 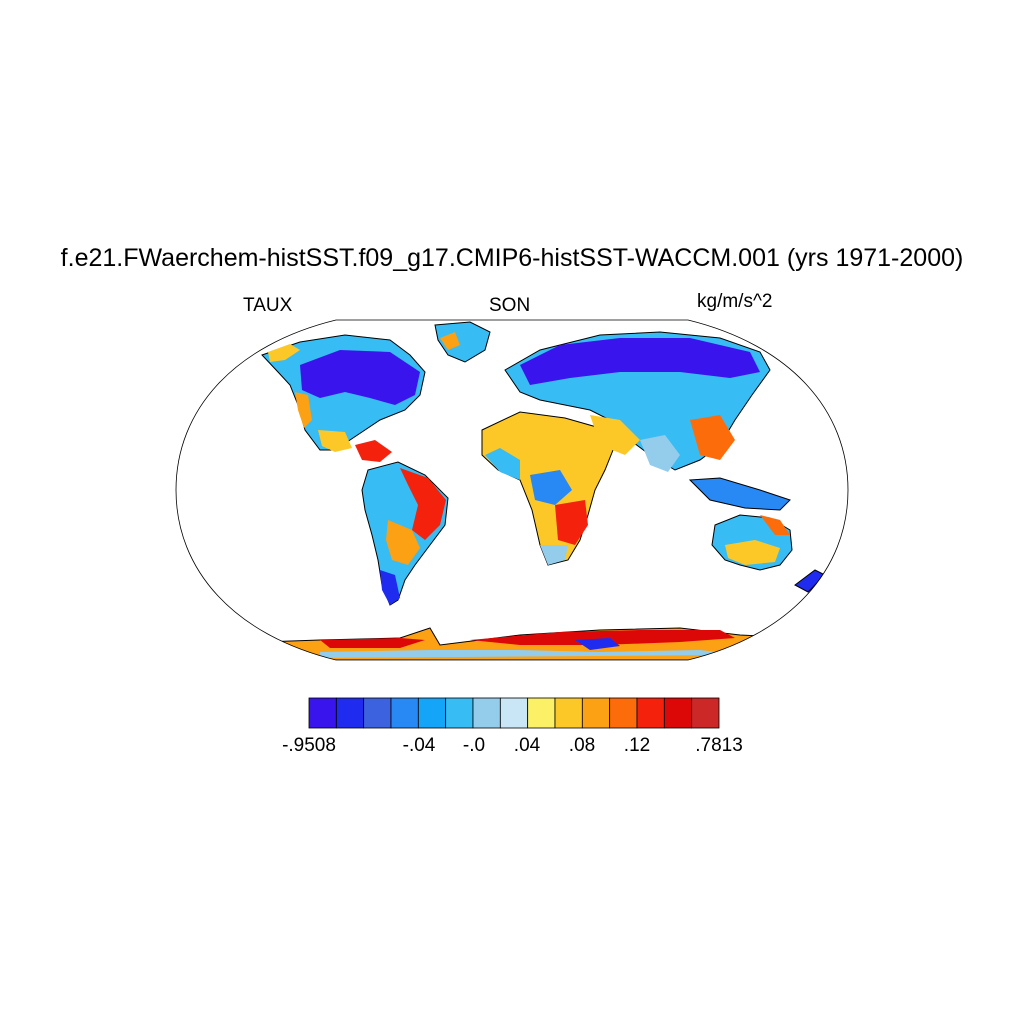 What do you see at coordinates (268, 305) in the screenshot?
I see `variable-label: TAUX` at bounding box center [268, 305].